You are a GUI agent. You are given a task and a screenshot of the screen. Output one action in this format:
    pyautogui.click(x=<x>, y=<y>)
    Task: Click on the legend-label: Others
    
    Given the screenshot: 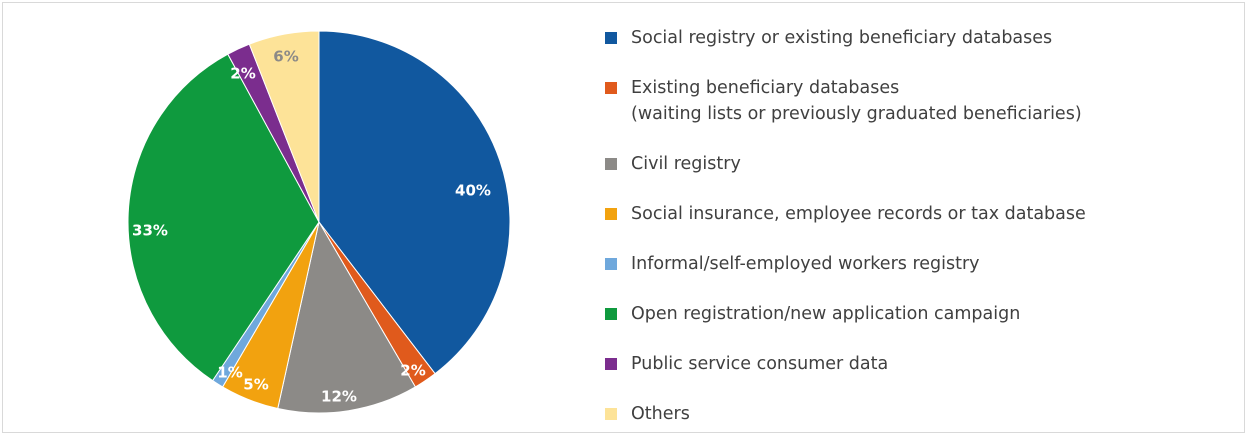 What is the action you would take?
    pyautogui.click(x=660, y=414)
    